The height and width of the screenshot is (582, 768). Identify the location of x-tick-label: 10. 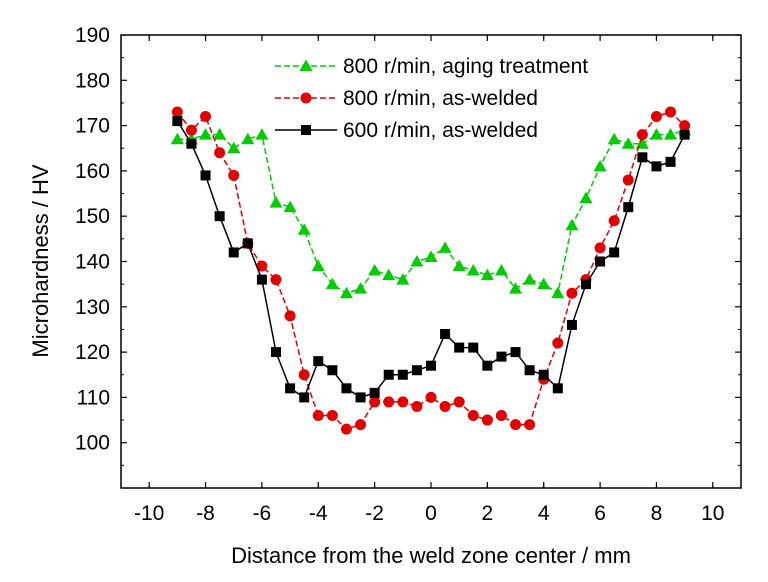
(712, 513).